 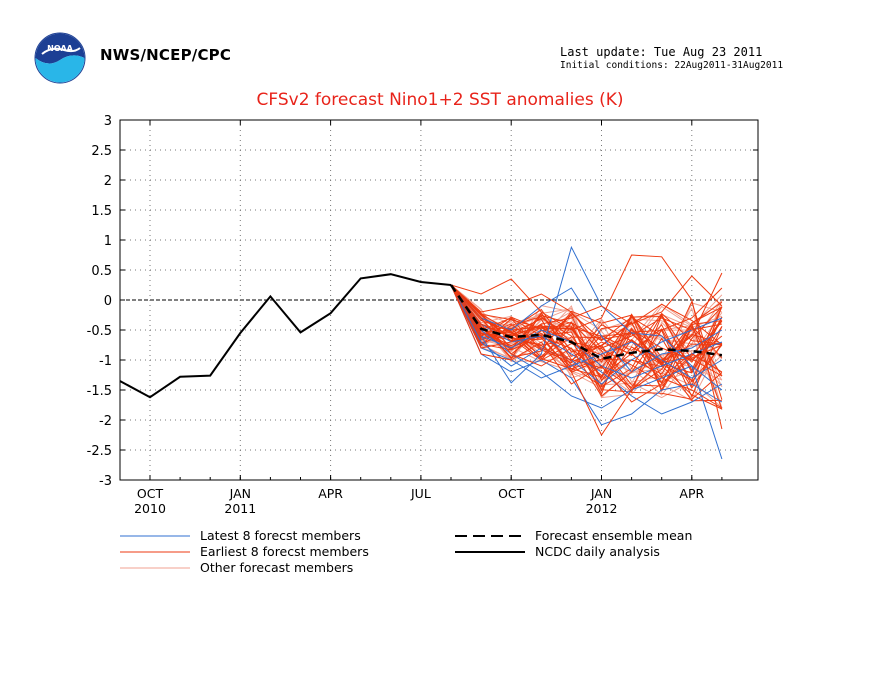 What do you see at coordinates (101, 271) in the screenshot?
I see `y-tick-label: 0.5` at bounding box center [101, 271].